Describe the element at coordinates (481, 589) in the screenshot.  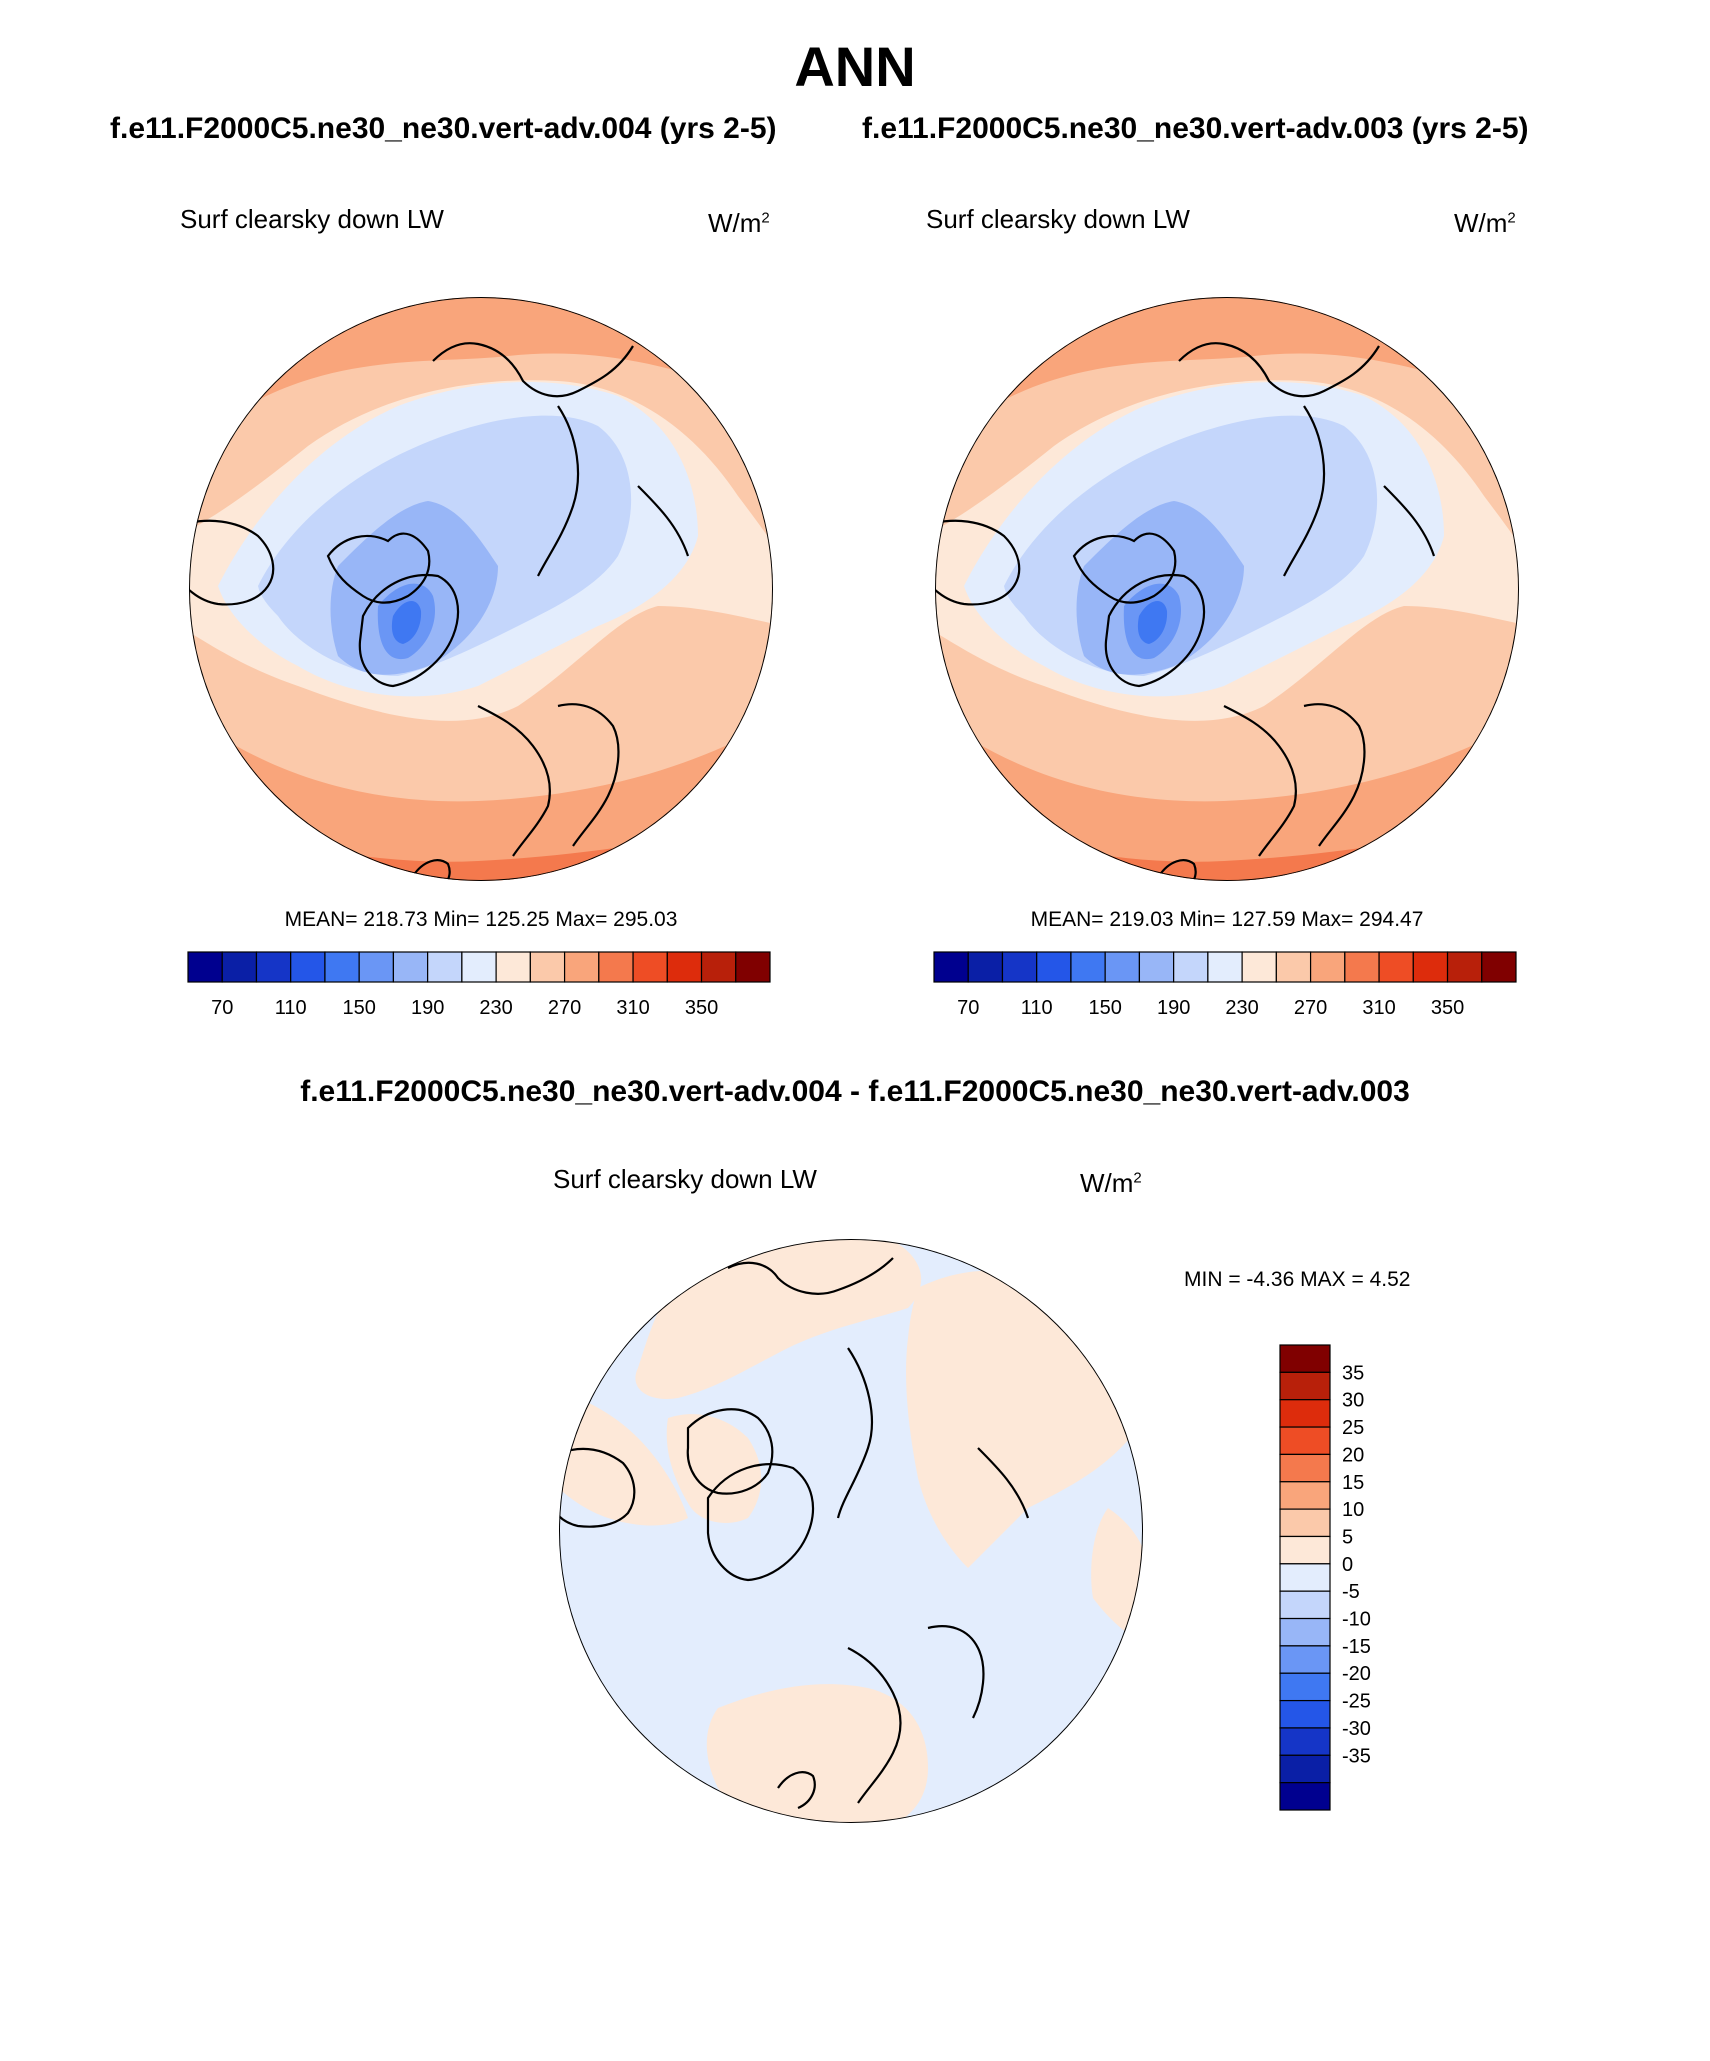
I see `panel-a-polar-map` at that location.